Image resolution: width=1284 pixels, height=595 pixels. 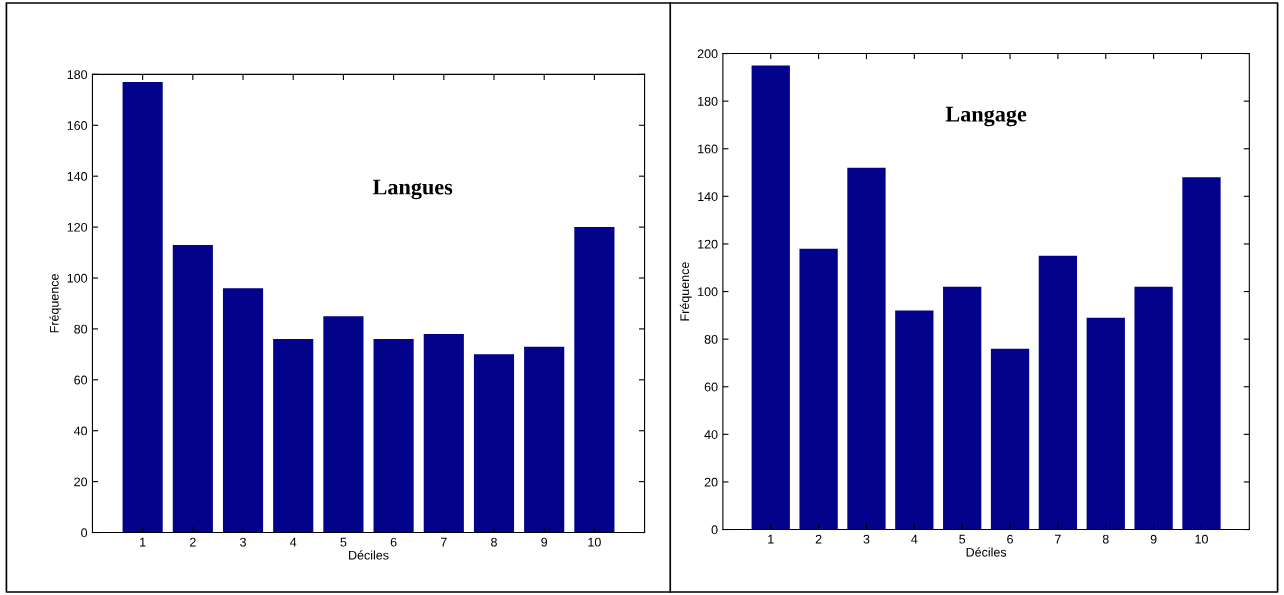 What do you see at coordinates (412, 189) in the screenshot?
I see `text: Langues` at bounding box center [412, 189].